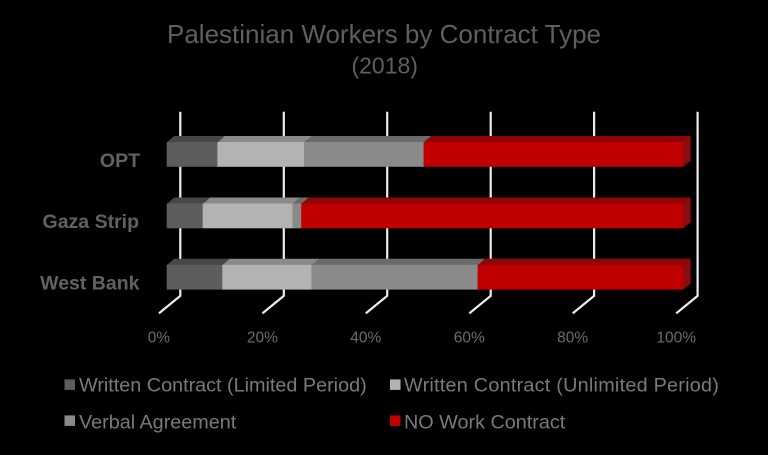  What do you see at coordinates (384, 65) in the screenshot?
I see `svg-text: (2018)` at bounding box center [384, 65].